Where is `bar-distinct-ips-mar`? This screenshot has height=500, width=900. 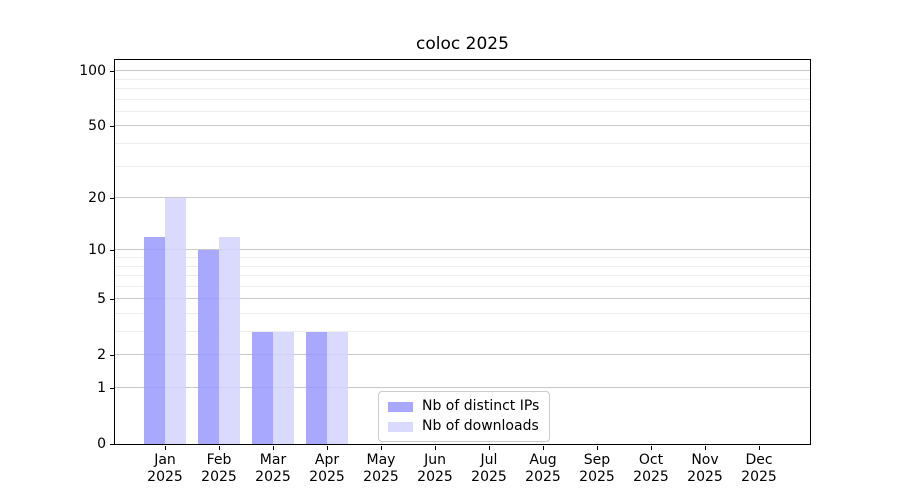 bar-distinct-ips-mar is located at coordinates (262, 388).